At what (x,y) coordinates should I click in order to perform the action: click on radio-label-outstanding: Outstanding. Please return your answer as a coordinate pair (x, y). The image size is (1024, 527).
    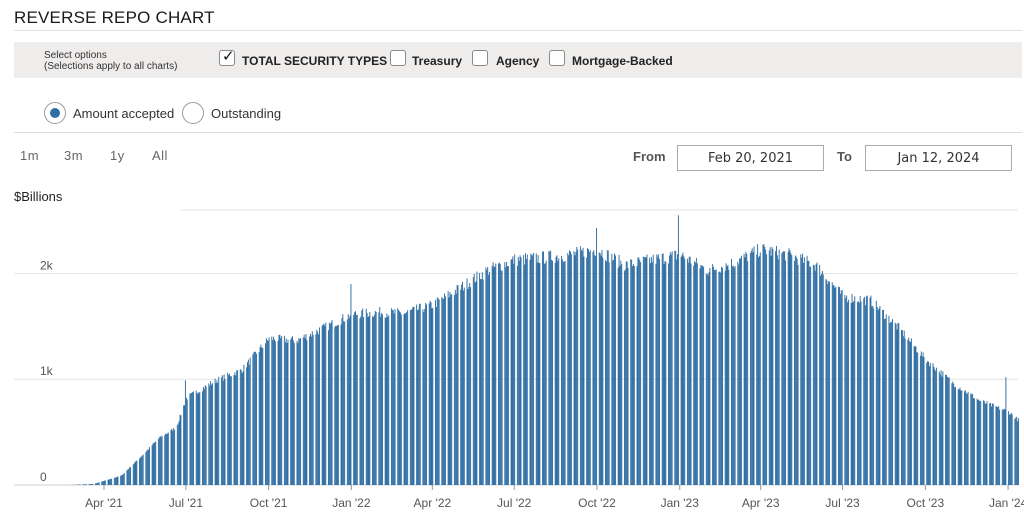
    Looking at the image, I should click on (246, 113).